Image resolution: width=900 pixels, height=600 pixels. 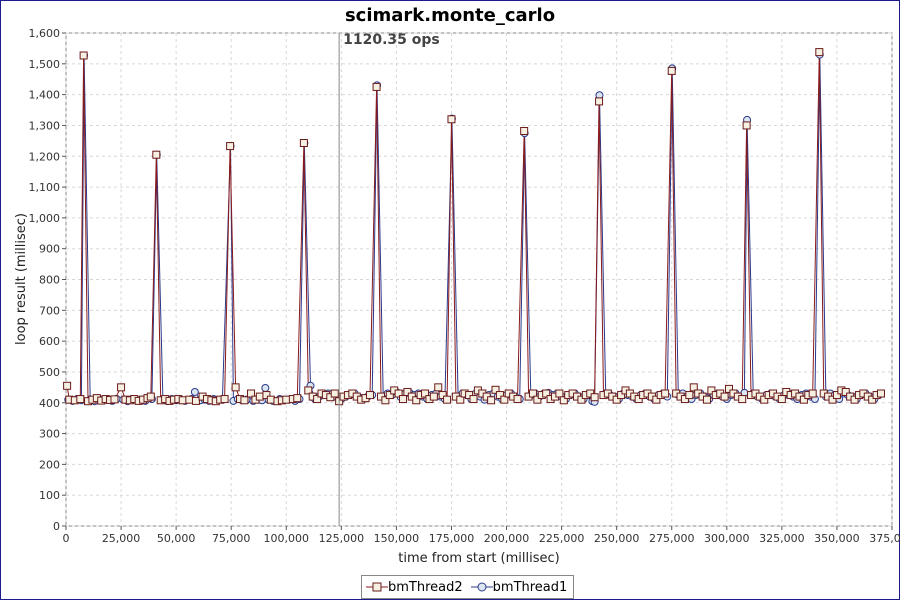 I want to click on legend-label: bmThread2, so click(x=425, y=587).